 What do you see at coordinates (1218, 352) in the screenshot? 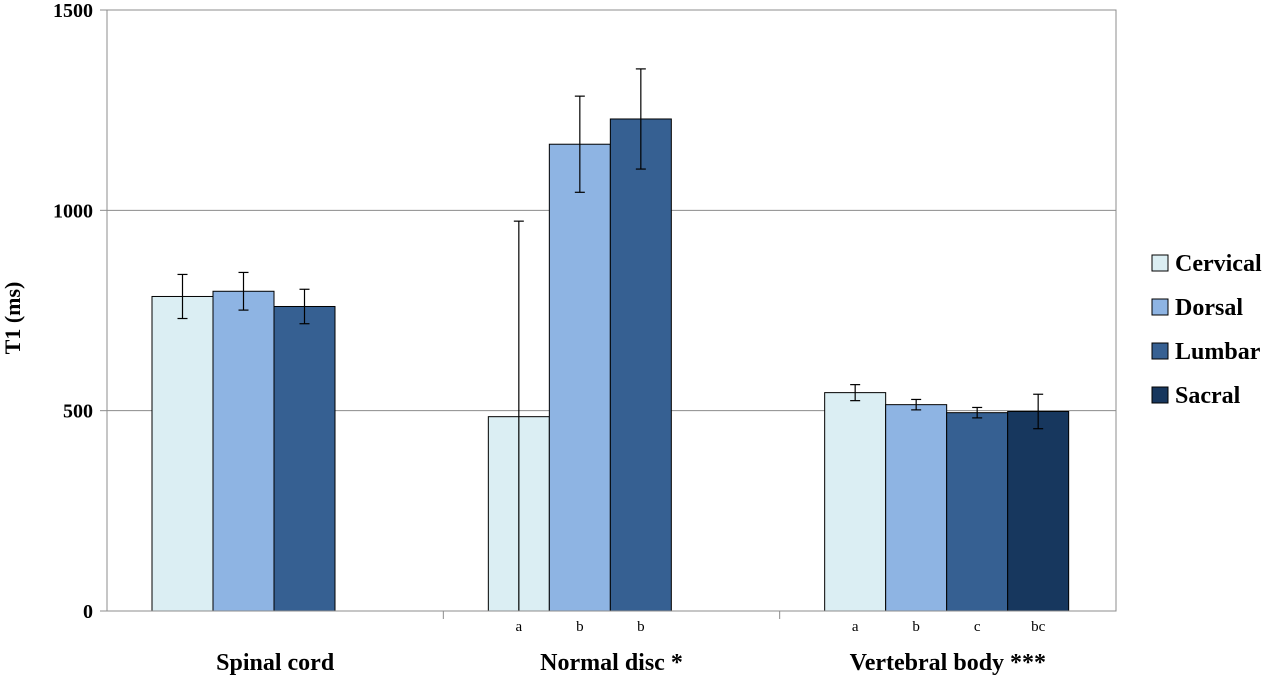
I see `legend-label: Lumbar` at bounding box center [1218, 352].